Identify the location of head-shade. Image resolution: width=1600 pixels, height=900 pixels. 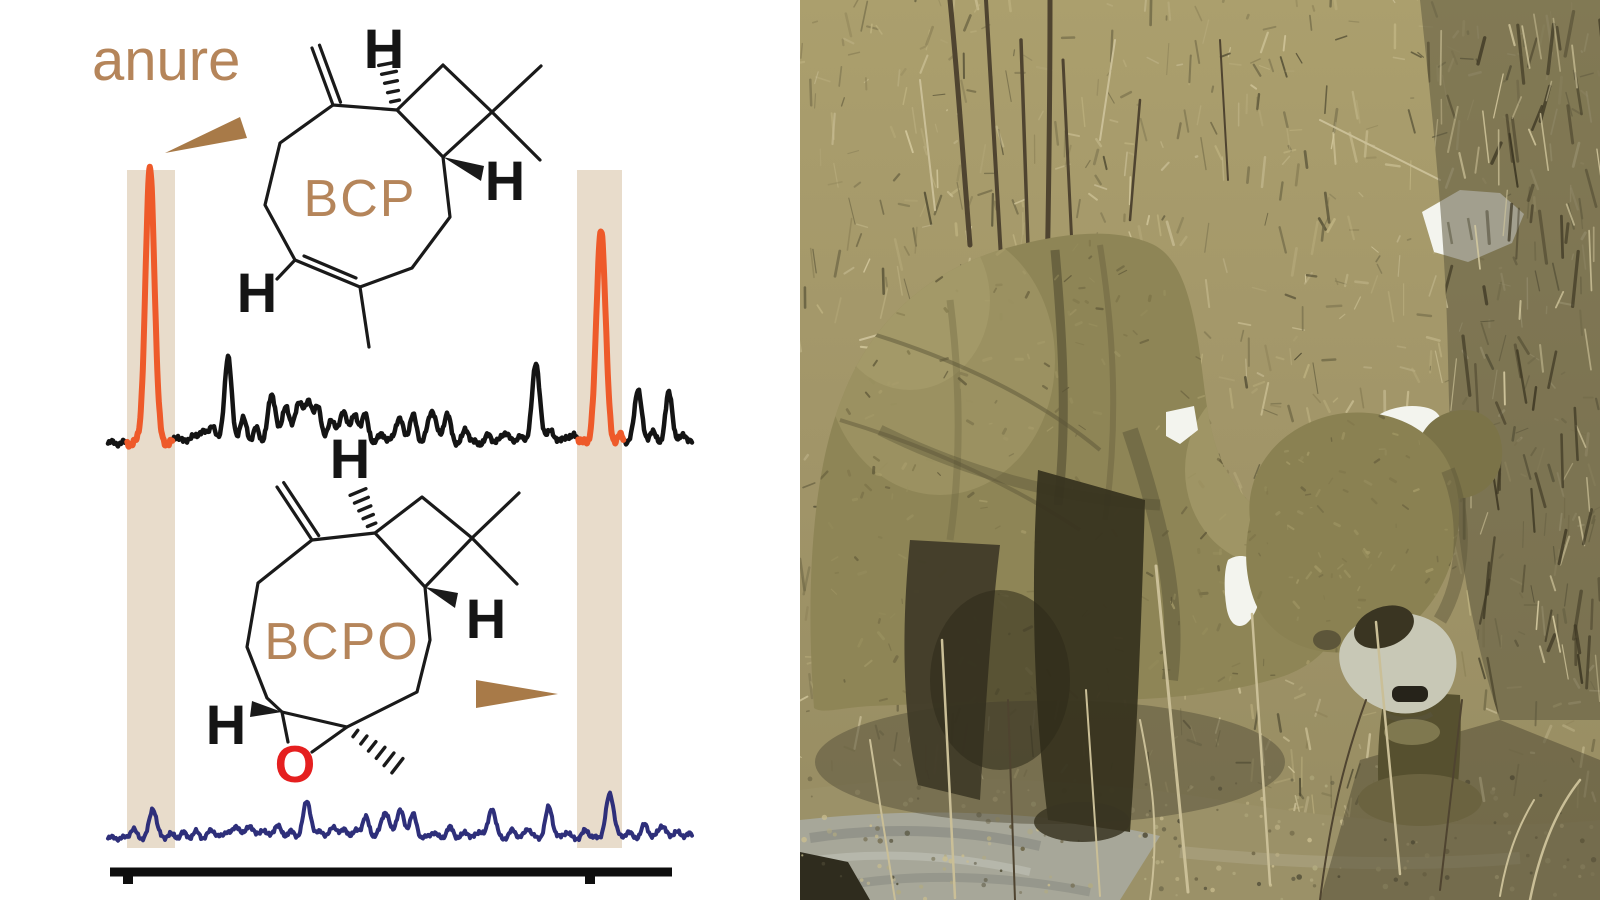
(1450, 545).